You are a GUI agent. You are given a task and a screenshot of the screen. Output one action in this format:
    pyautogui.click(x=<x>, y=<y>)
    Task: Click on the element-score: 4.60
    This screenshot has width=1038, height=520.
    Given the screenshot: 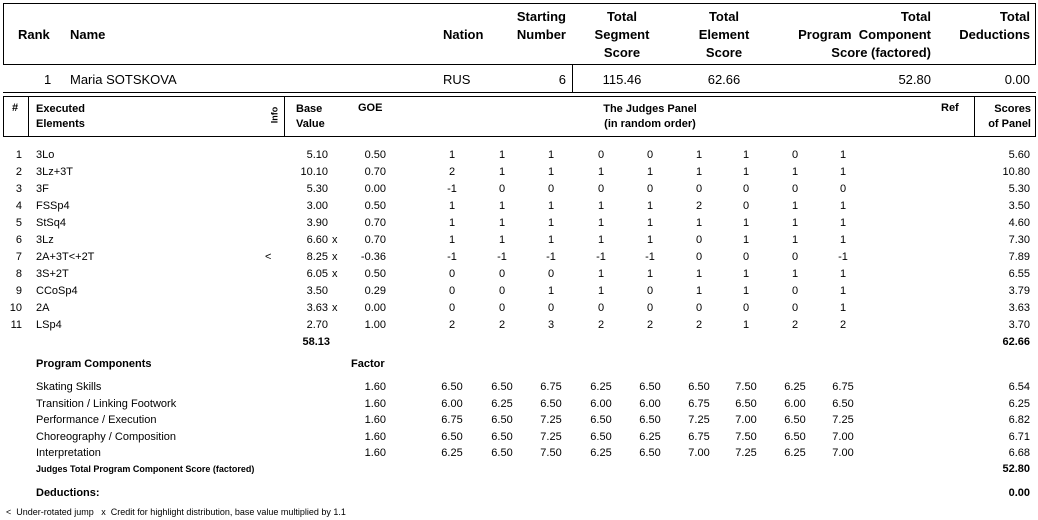 What is the action you would take?
    pyautogui.click(x=1019, y=223)
    